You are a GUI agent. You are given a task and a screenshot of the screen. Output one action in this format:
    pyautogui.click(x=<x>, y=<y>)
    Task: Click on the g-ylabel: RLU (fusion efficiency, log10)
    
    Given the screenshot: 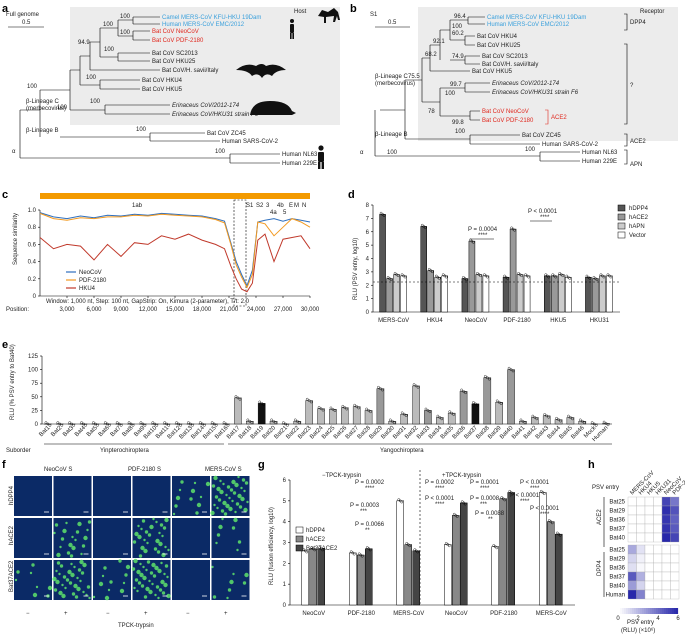 What is the action you would take?
    pyautogui.click(x=272, y=546)
    